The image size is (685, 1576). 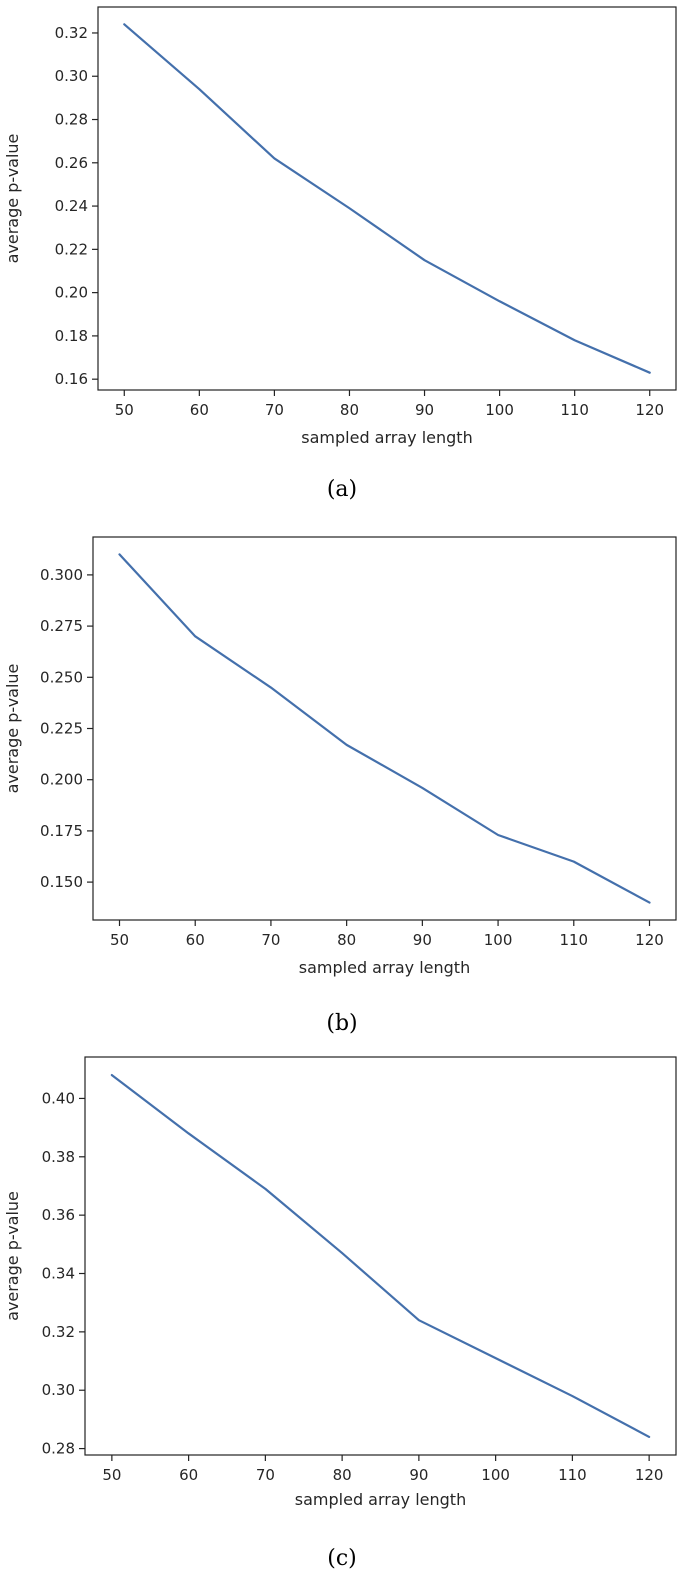 What do you see at coordinates (71, 293) in the screenshot?
I see `y-tick-label: 0.20` at bounding box center [71, 293].